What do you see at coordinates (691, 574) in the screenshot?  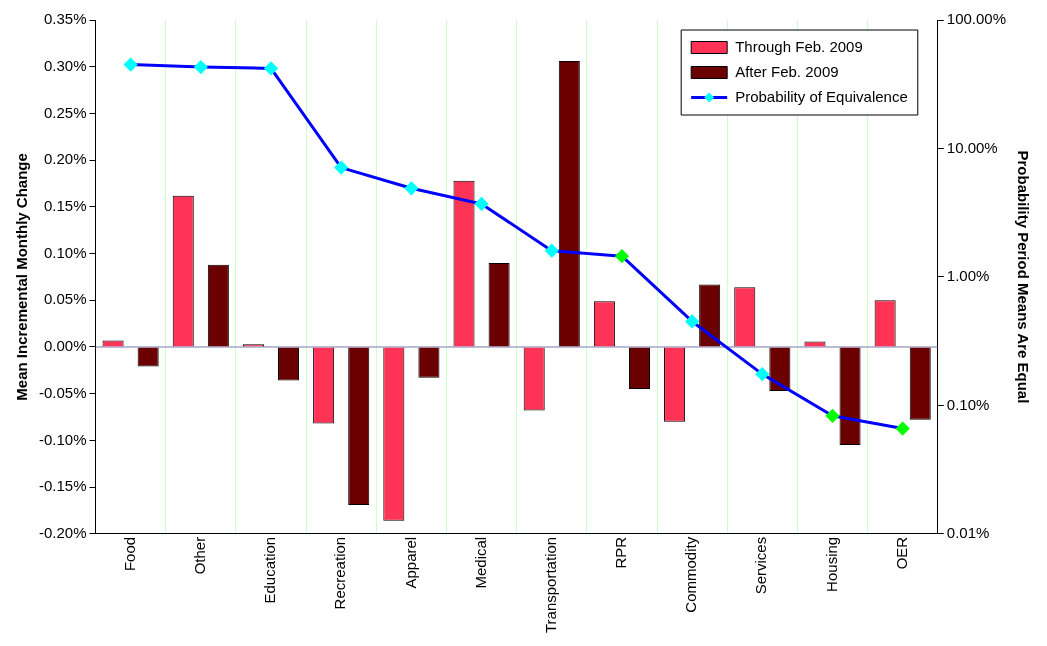 I see `x-tick-label: Commodity` at bounding box center [691, 574].